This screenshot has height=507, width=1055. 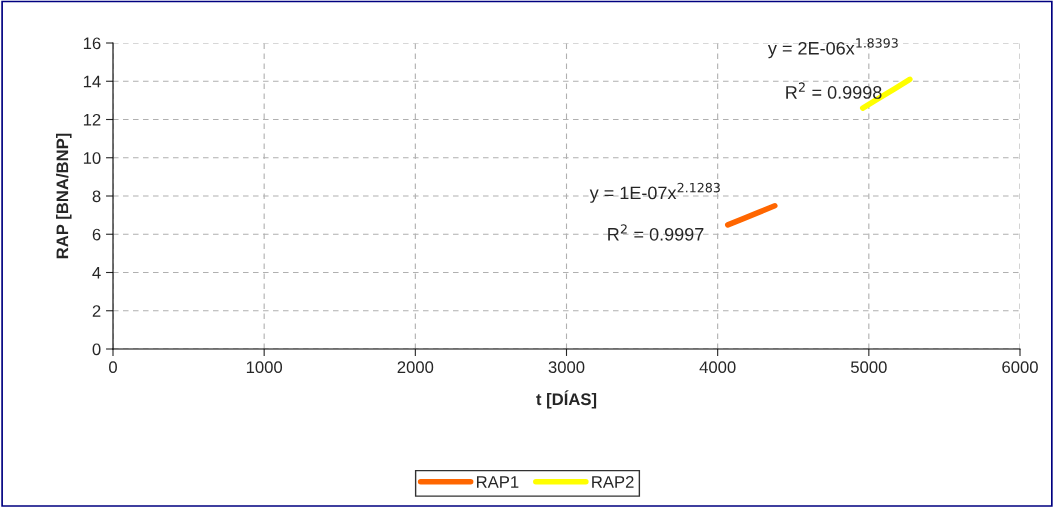 I want to click on x-tick-label: 2000, so click(x=415, y=367).